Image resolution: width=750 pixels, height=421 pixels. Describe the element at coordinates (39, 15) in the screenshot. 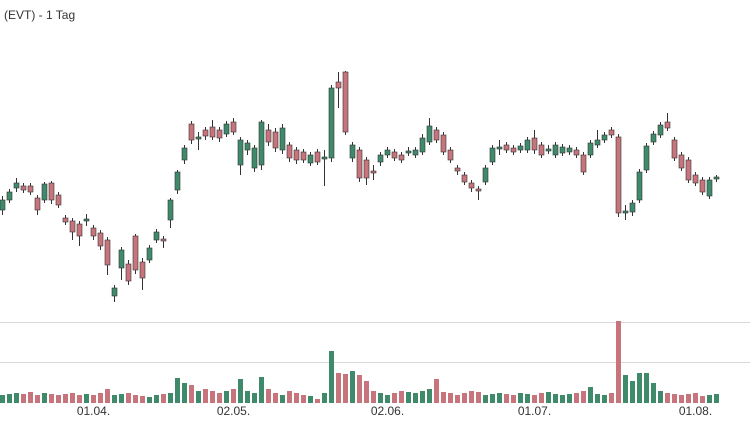

I see `chart-title: (EVT) - 1 Tag` at that location.